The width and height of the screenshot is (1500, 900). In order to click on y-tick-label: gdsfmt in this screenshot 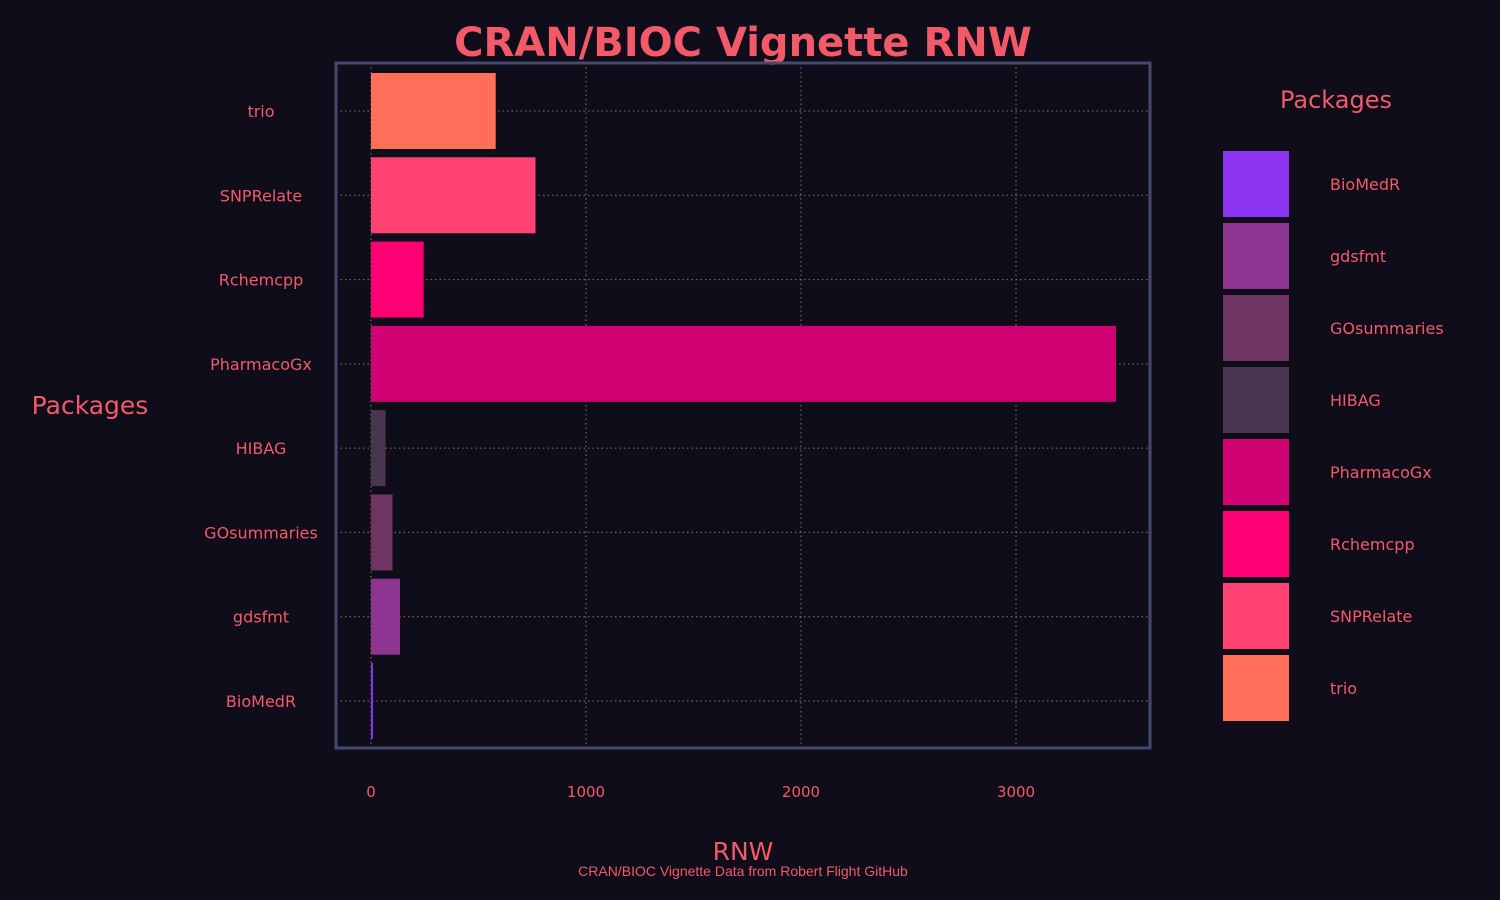, I will do `click(261, 617)`.